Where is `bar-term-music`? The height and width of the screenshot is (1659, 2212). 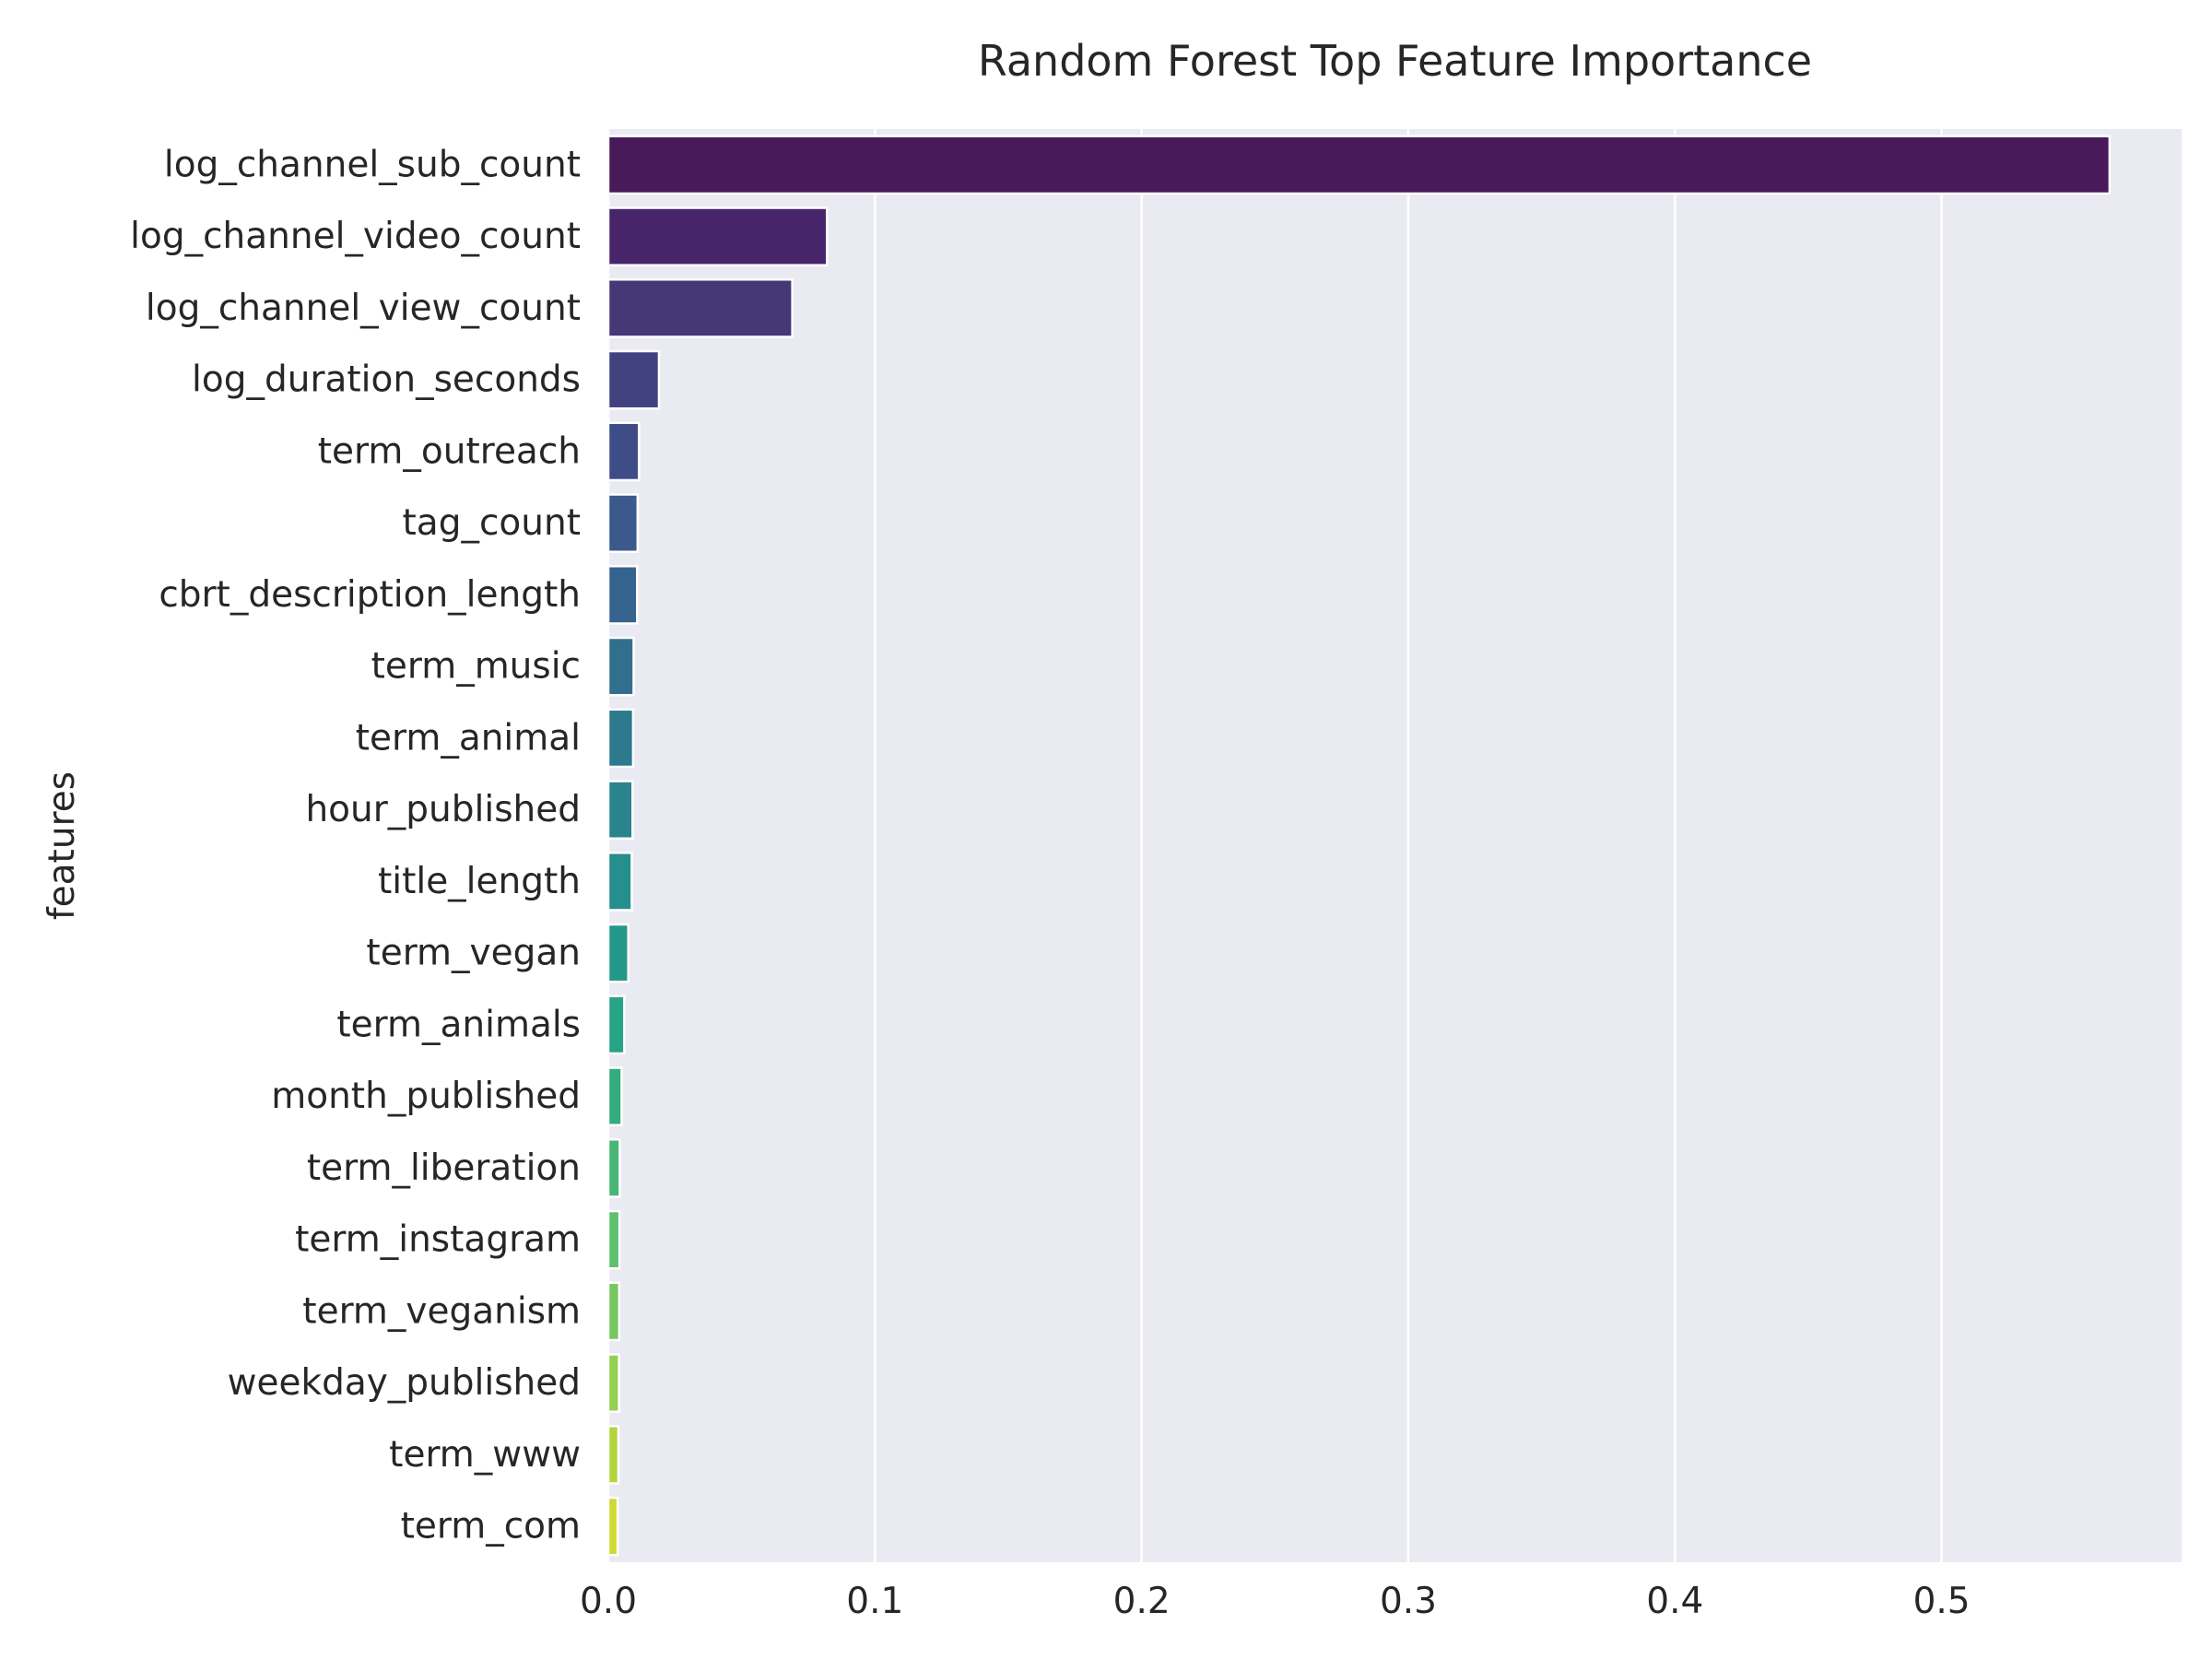 bar-term-music is located at coordinates (620, 666).